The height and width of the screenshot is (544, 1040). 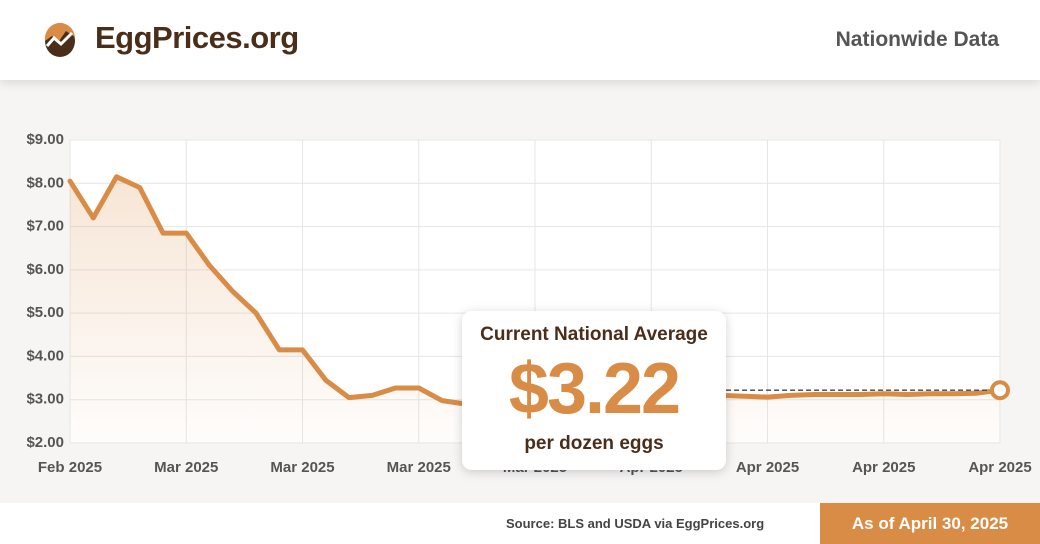 What do you see at coordinates (45, 182) in the screenshot?
I see `y-tick-label: $8.00` at bounding box center [45, 182].